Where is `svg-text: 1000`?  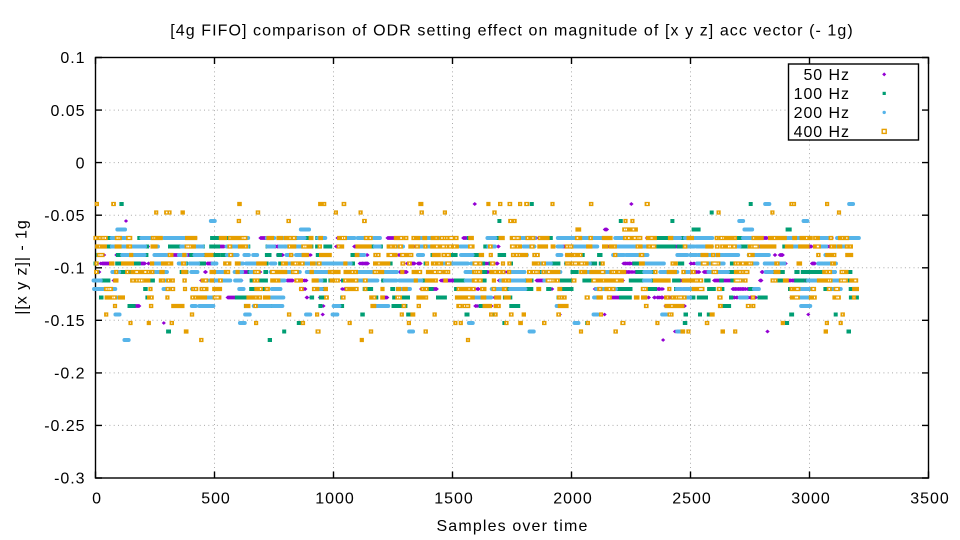 svg-text: 1000 is located at coordinates (334, 498).